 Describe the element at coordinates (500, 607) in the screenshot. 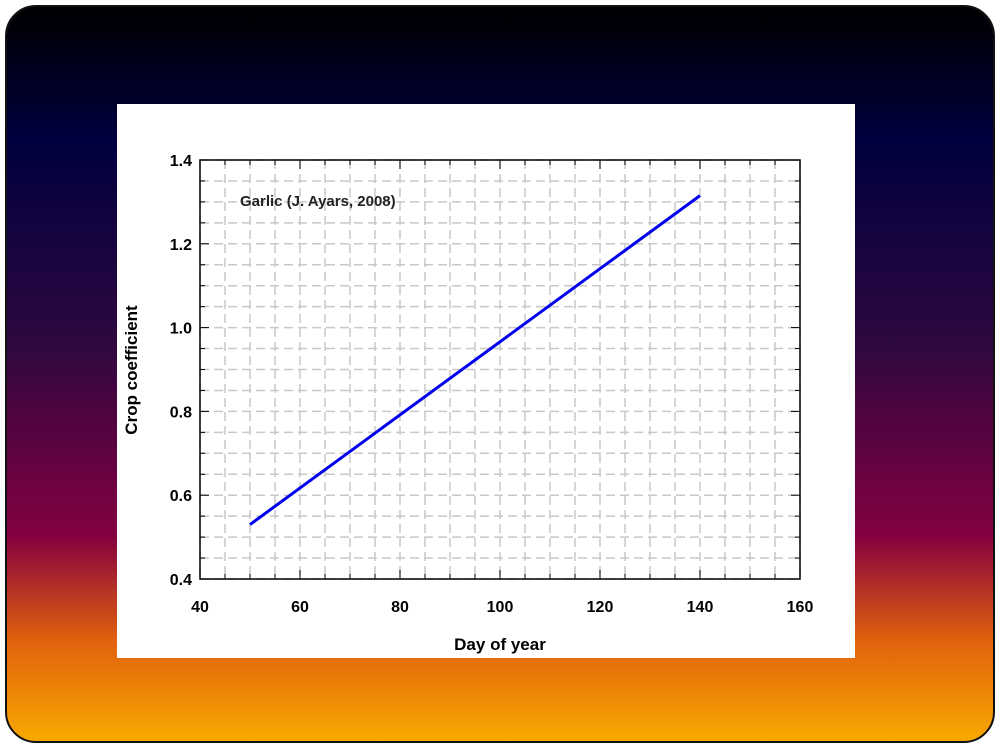

I see `x-tick-label: 100` at that location.